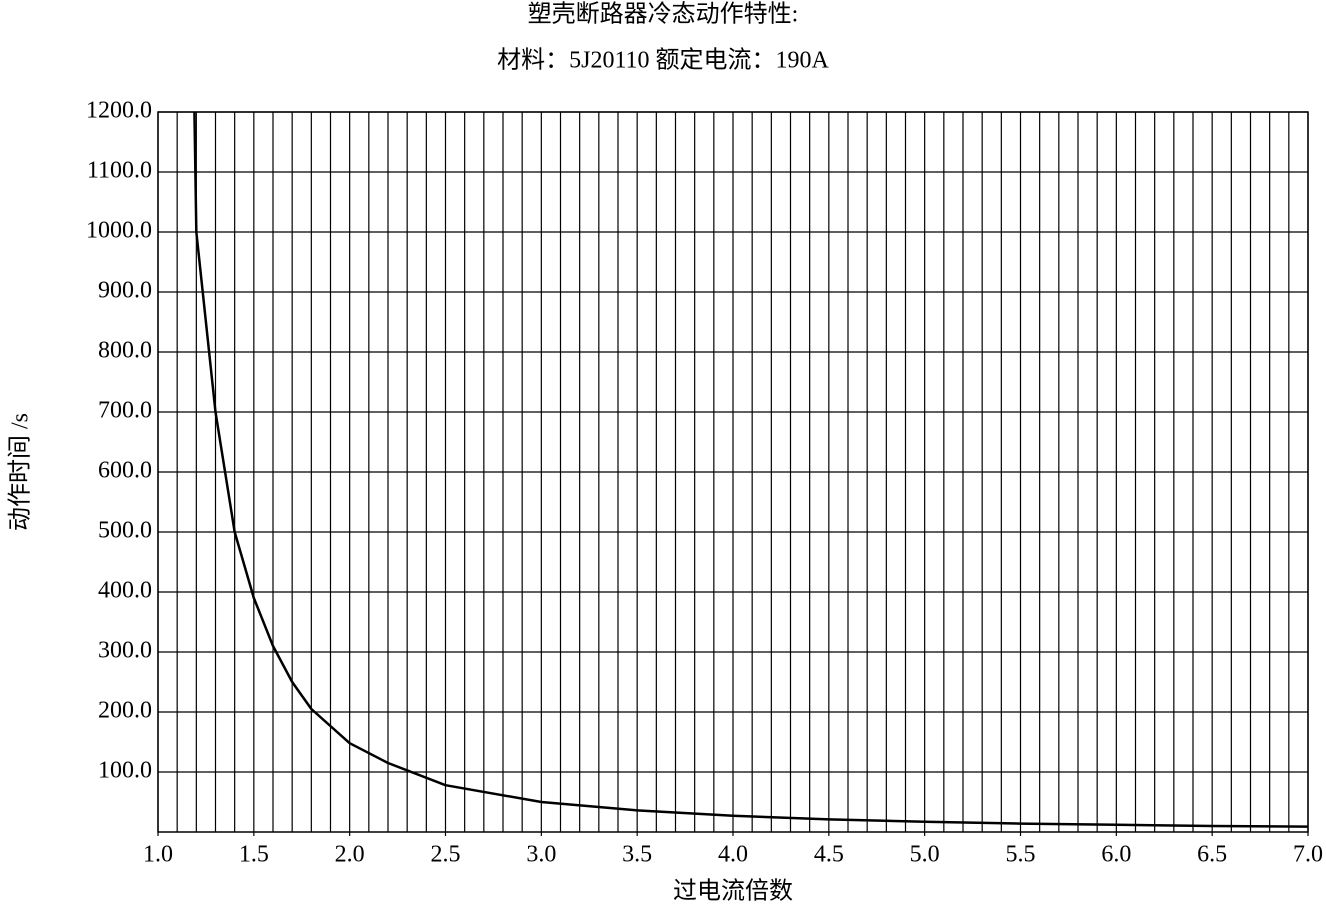 Image resolution: width=1326 pixels, height=911 pixels. Describe the element at coordinates (733, 891) in the screenshot. I see `x-axis-label: 过电流倍数` at that location.